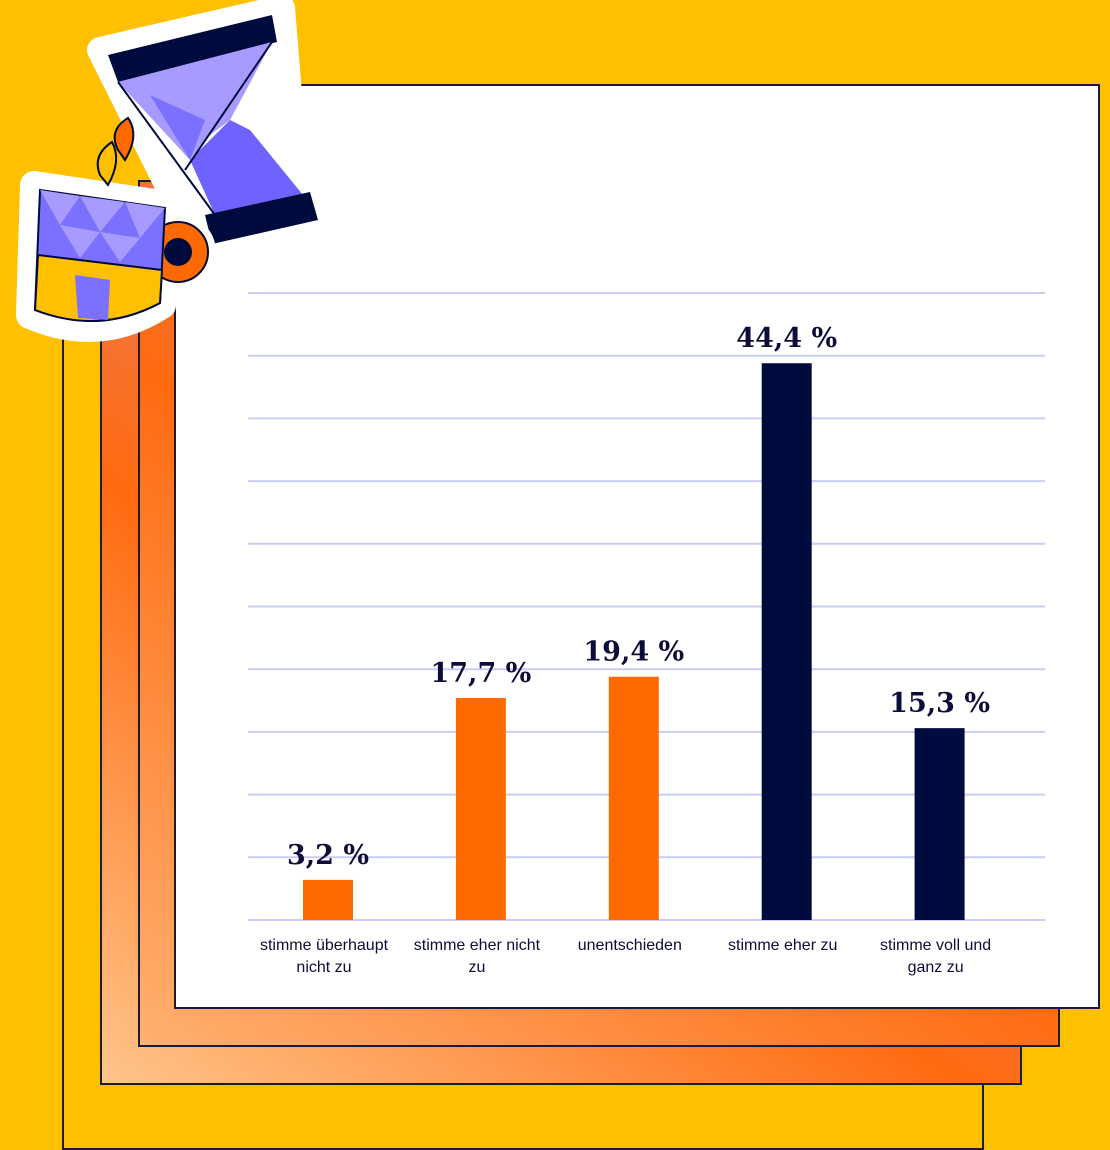  I want to click on value-label: 44,4 %, so click(786, 338).